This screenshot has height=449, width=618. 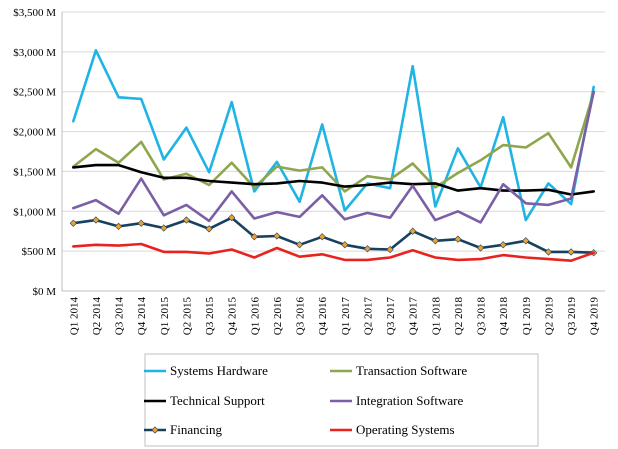 What do you see at coordinates (97, 316) in the screenshot?
I see `x-tick-label: Q2 2014` at bounding box center [97, 316].